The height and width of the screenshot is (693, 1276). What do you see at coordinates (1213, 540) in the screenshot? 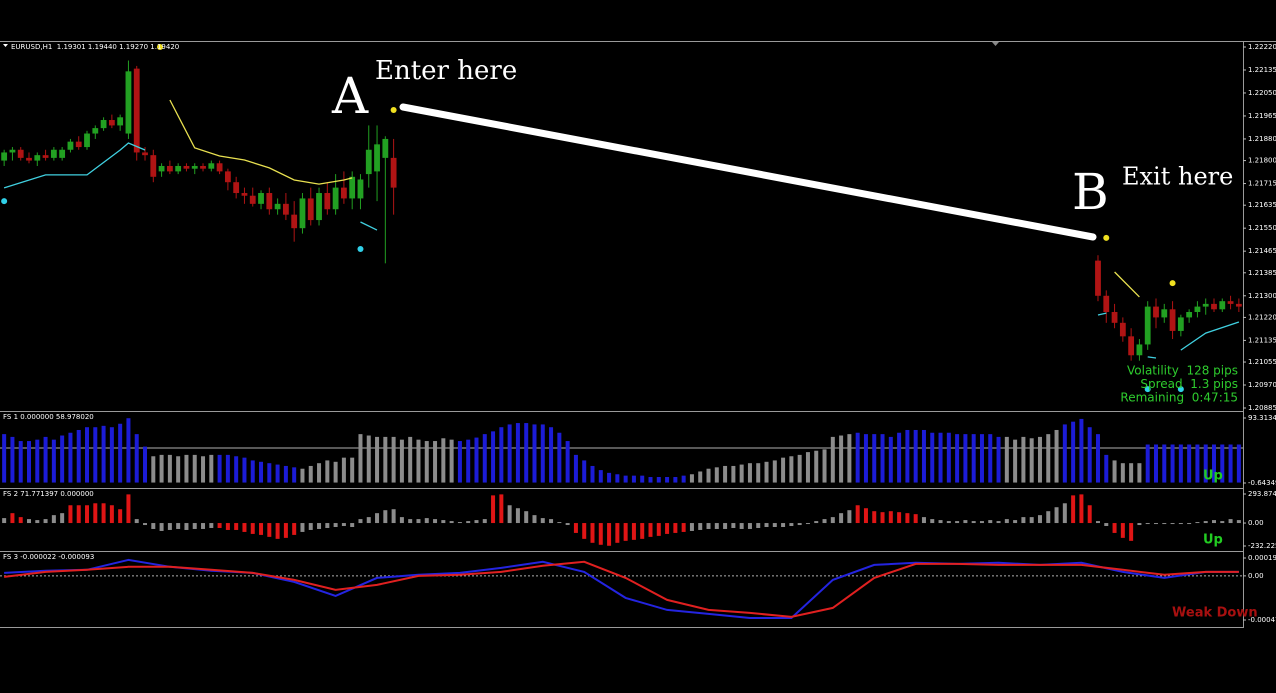
I see `trend-status: Up` at bounding box center [1213, 540].